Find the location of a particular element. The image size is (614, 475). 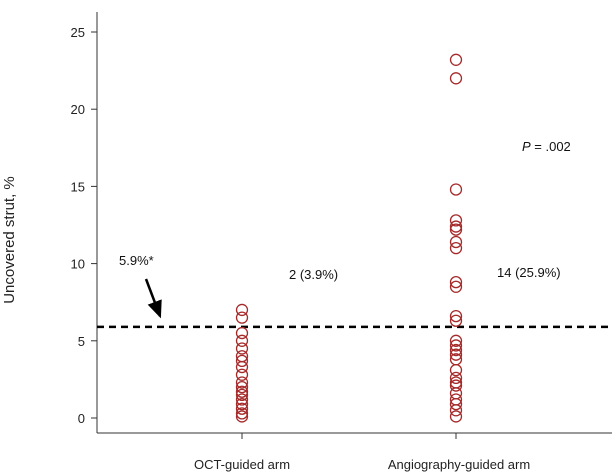

y-axis-title: Uncovered strut, % is located at coordinates (9, 240).